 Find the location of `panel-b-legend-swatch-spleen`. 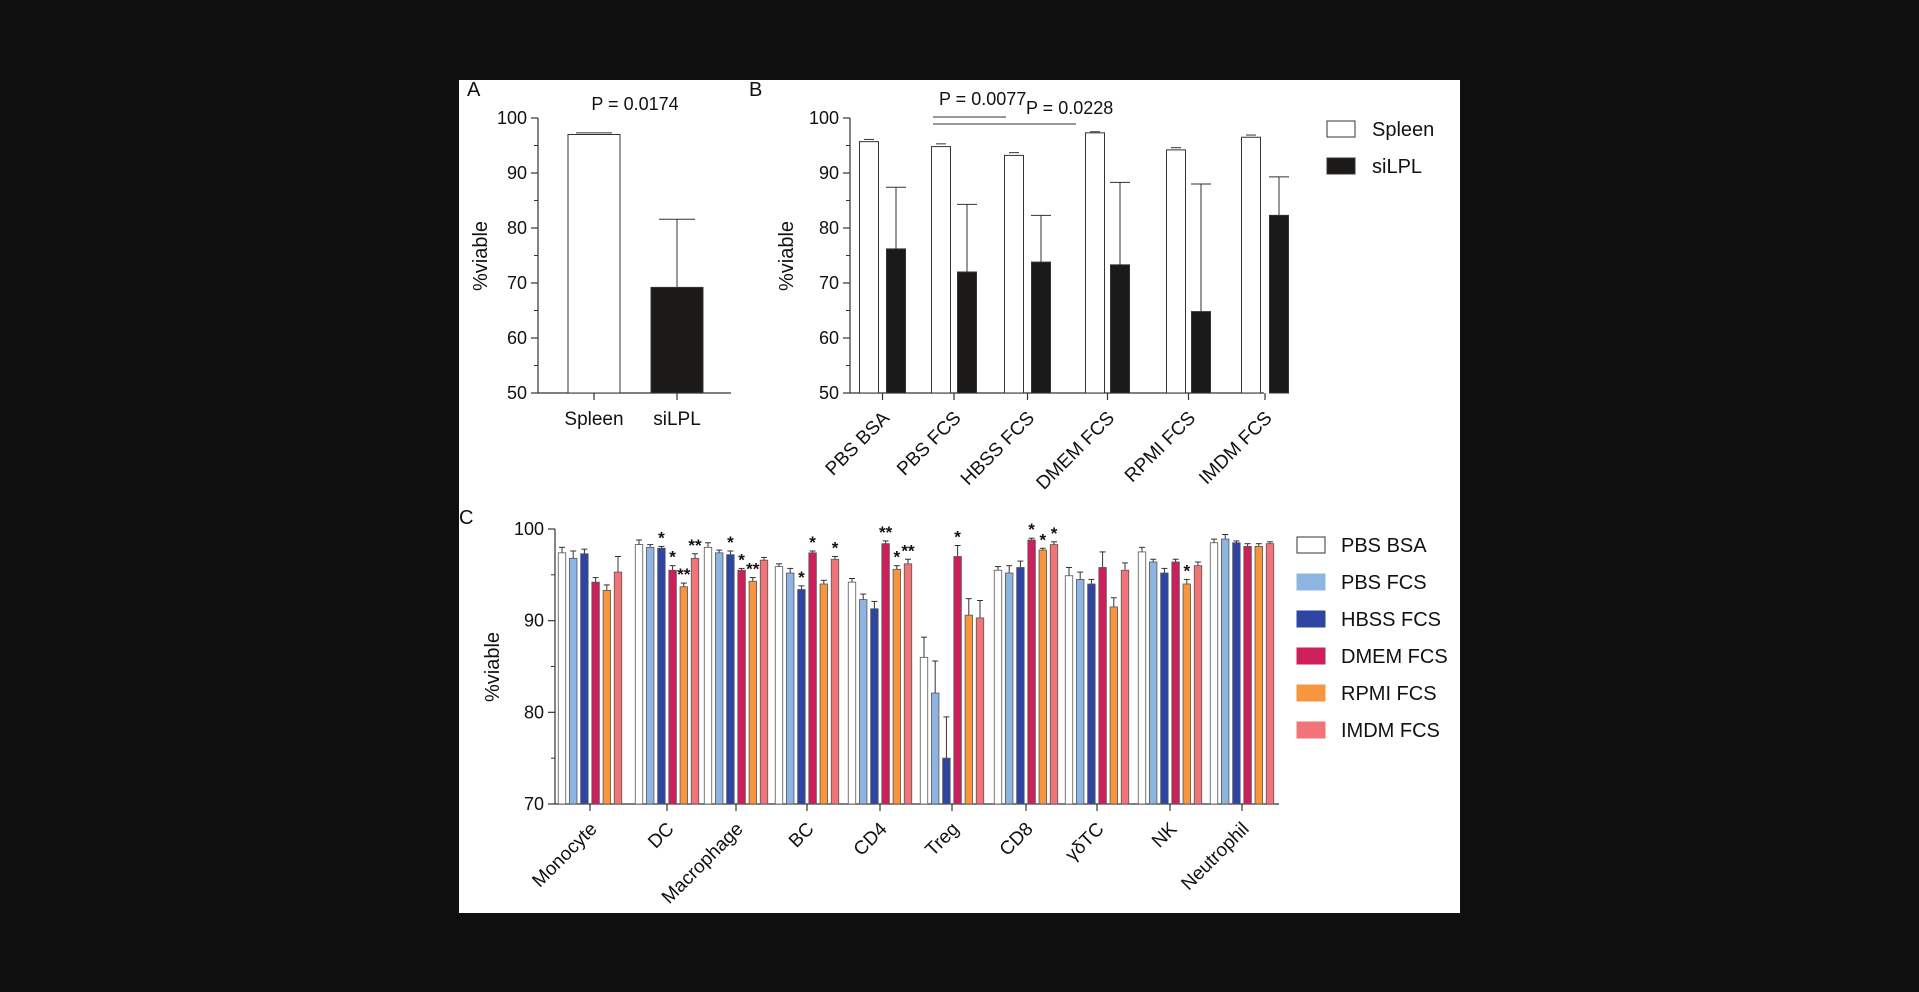

panel-b-legend-swatch-spleen is located at coordinates (1341, 129).